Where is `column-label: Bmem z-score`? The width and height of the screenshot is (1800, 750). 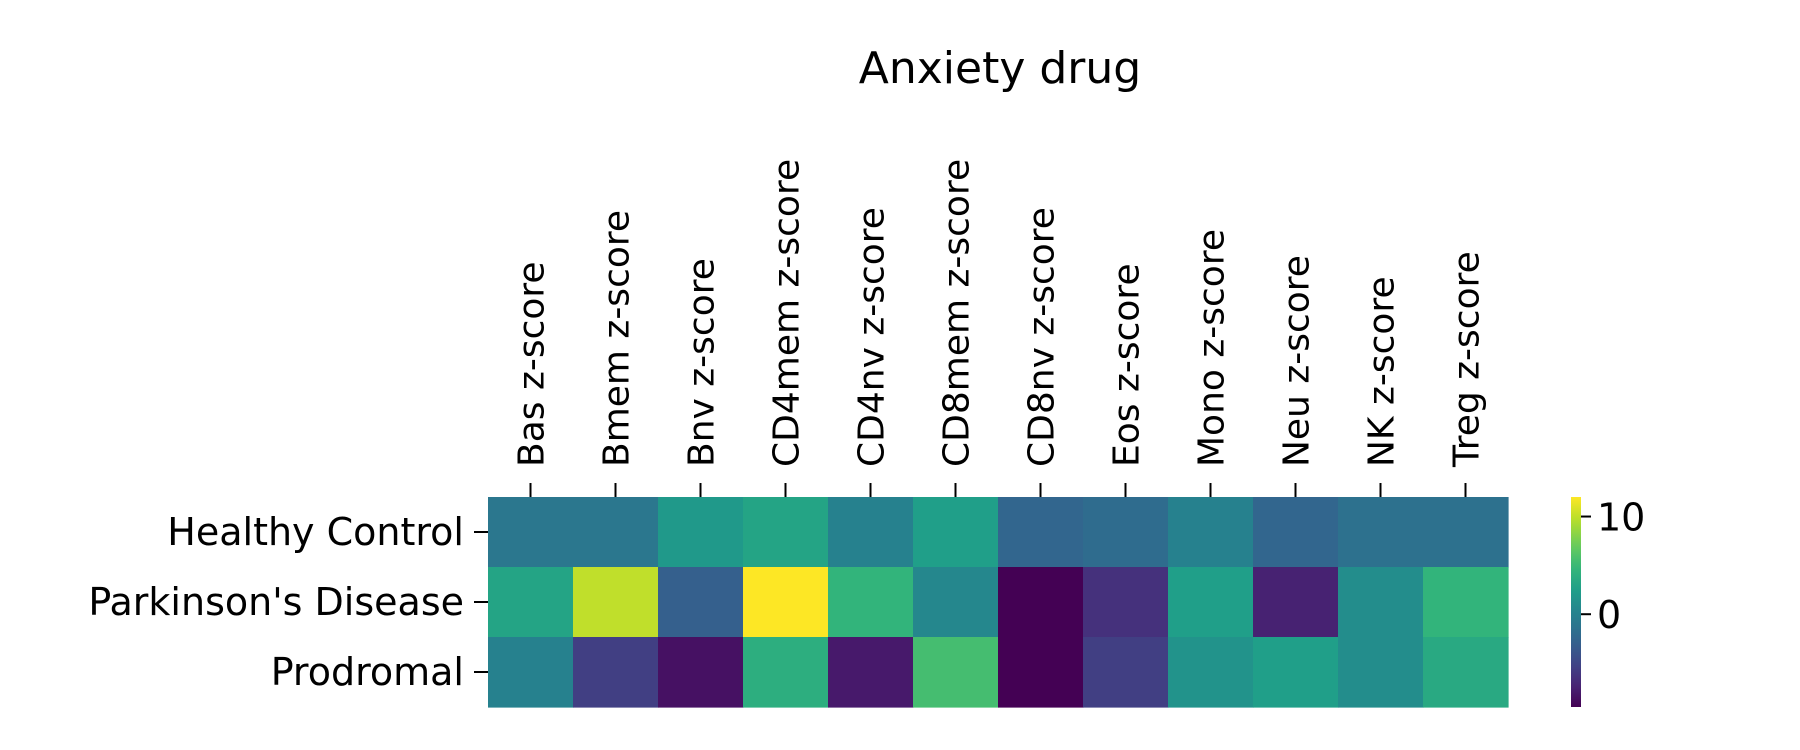 column-label: Bmem z-score is located at coordinates (617, 338).